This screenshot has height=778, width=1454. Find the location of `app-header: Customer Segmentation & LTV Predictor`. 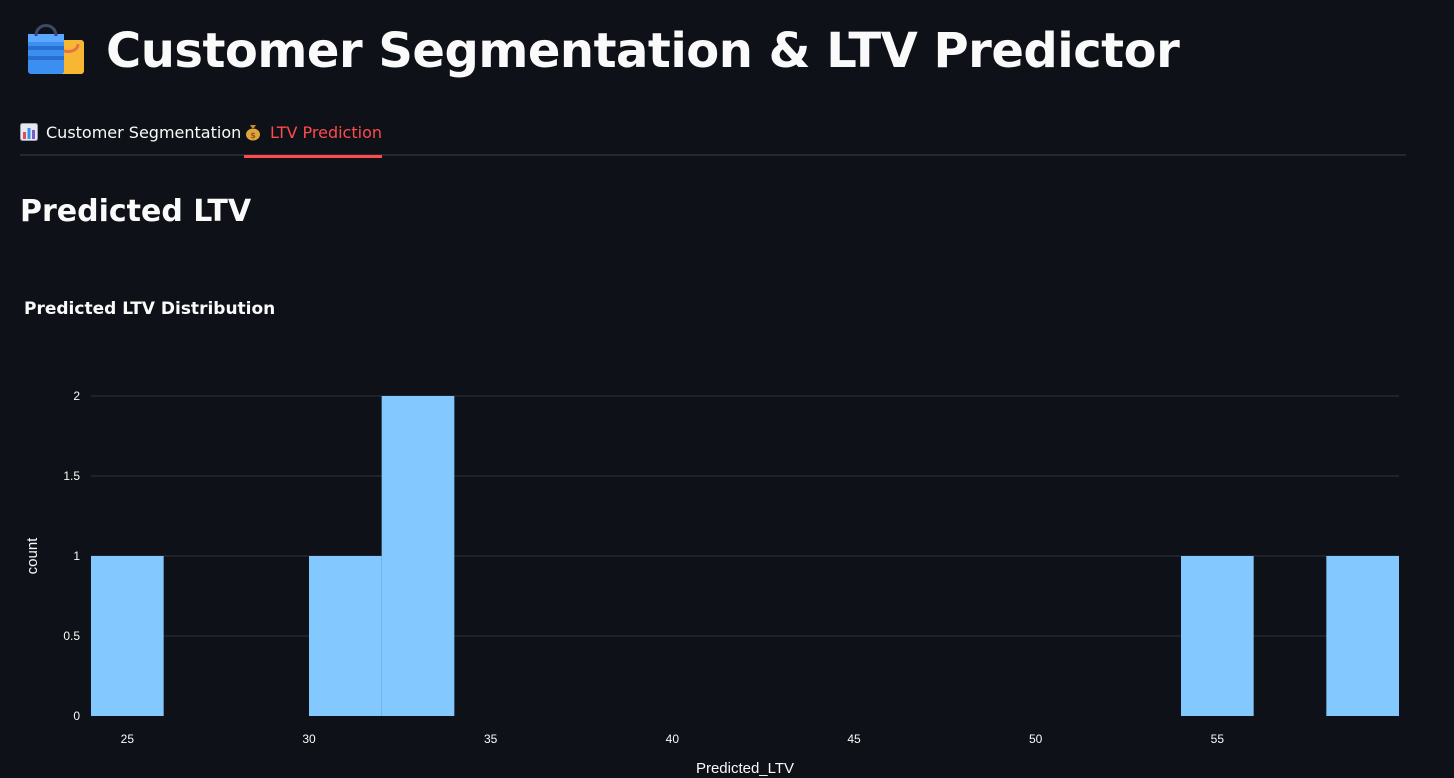

app-header: Customer Segmentation & LTV Predictor is located at coordinates (601, 51).